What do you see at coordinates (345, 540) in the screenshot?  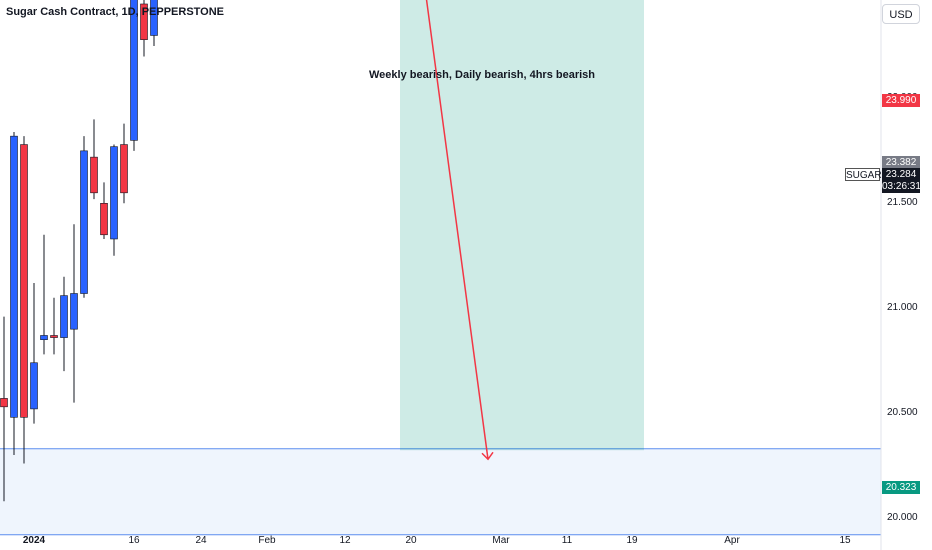 I see `time-tick-label: 12` at bounding box center [345, 540].